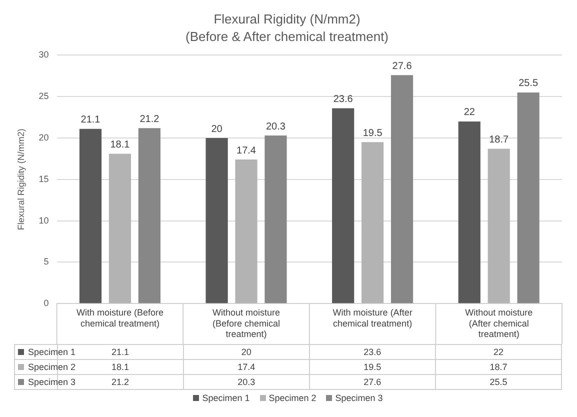 This screenshot has height=417, width=577. I want to click on data-label: 23.6, so click(372, 352).